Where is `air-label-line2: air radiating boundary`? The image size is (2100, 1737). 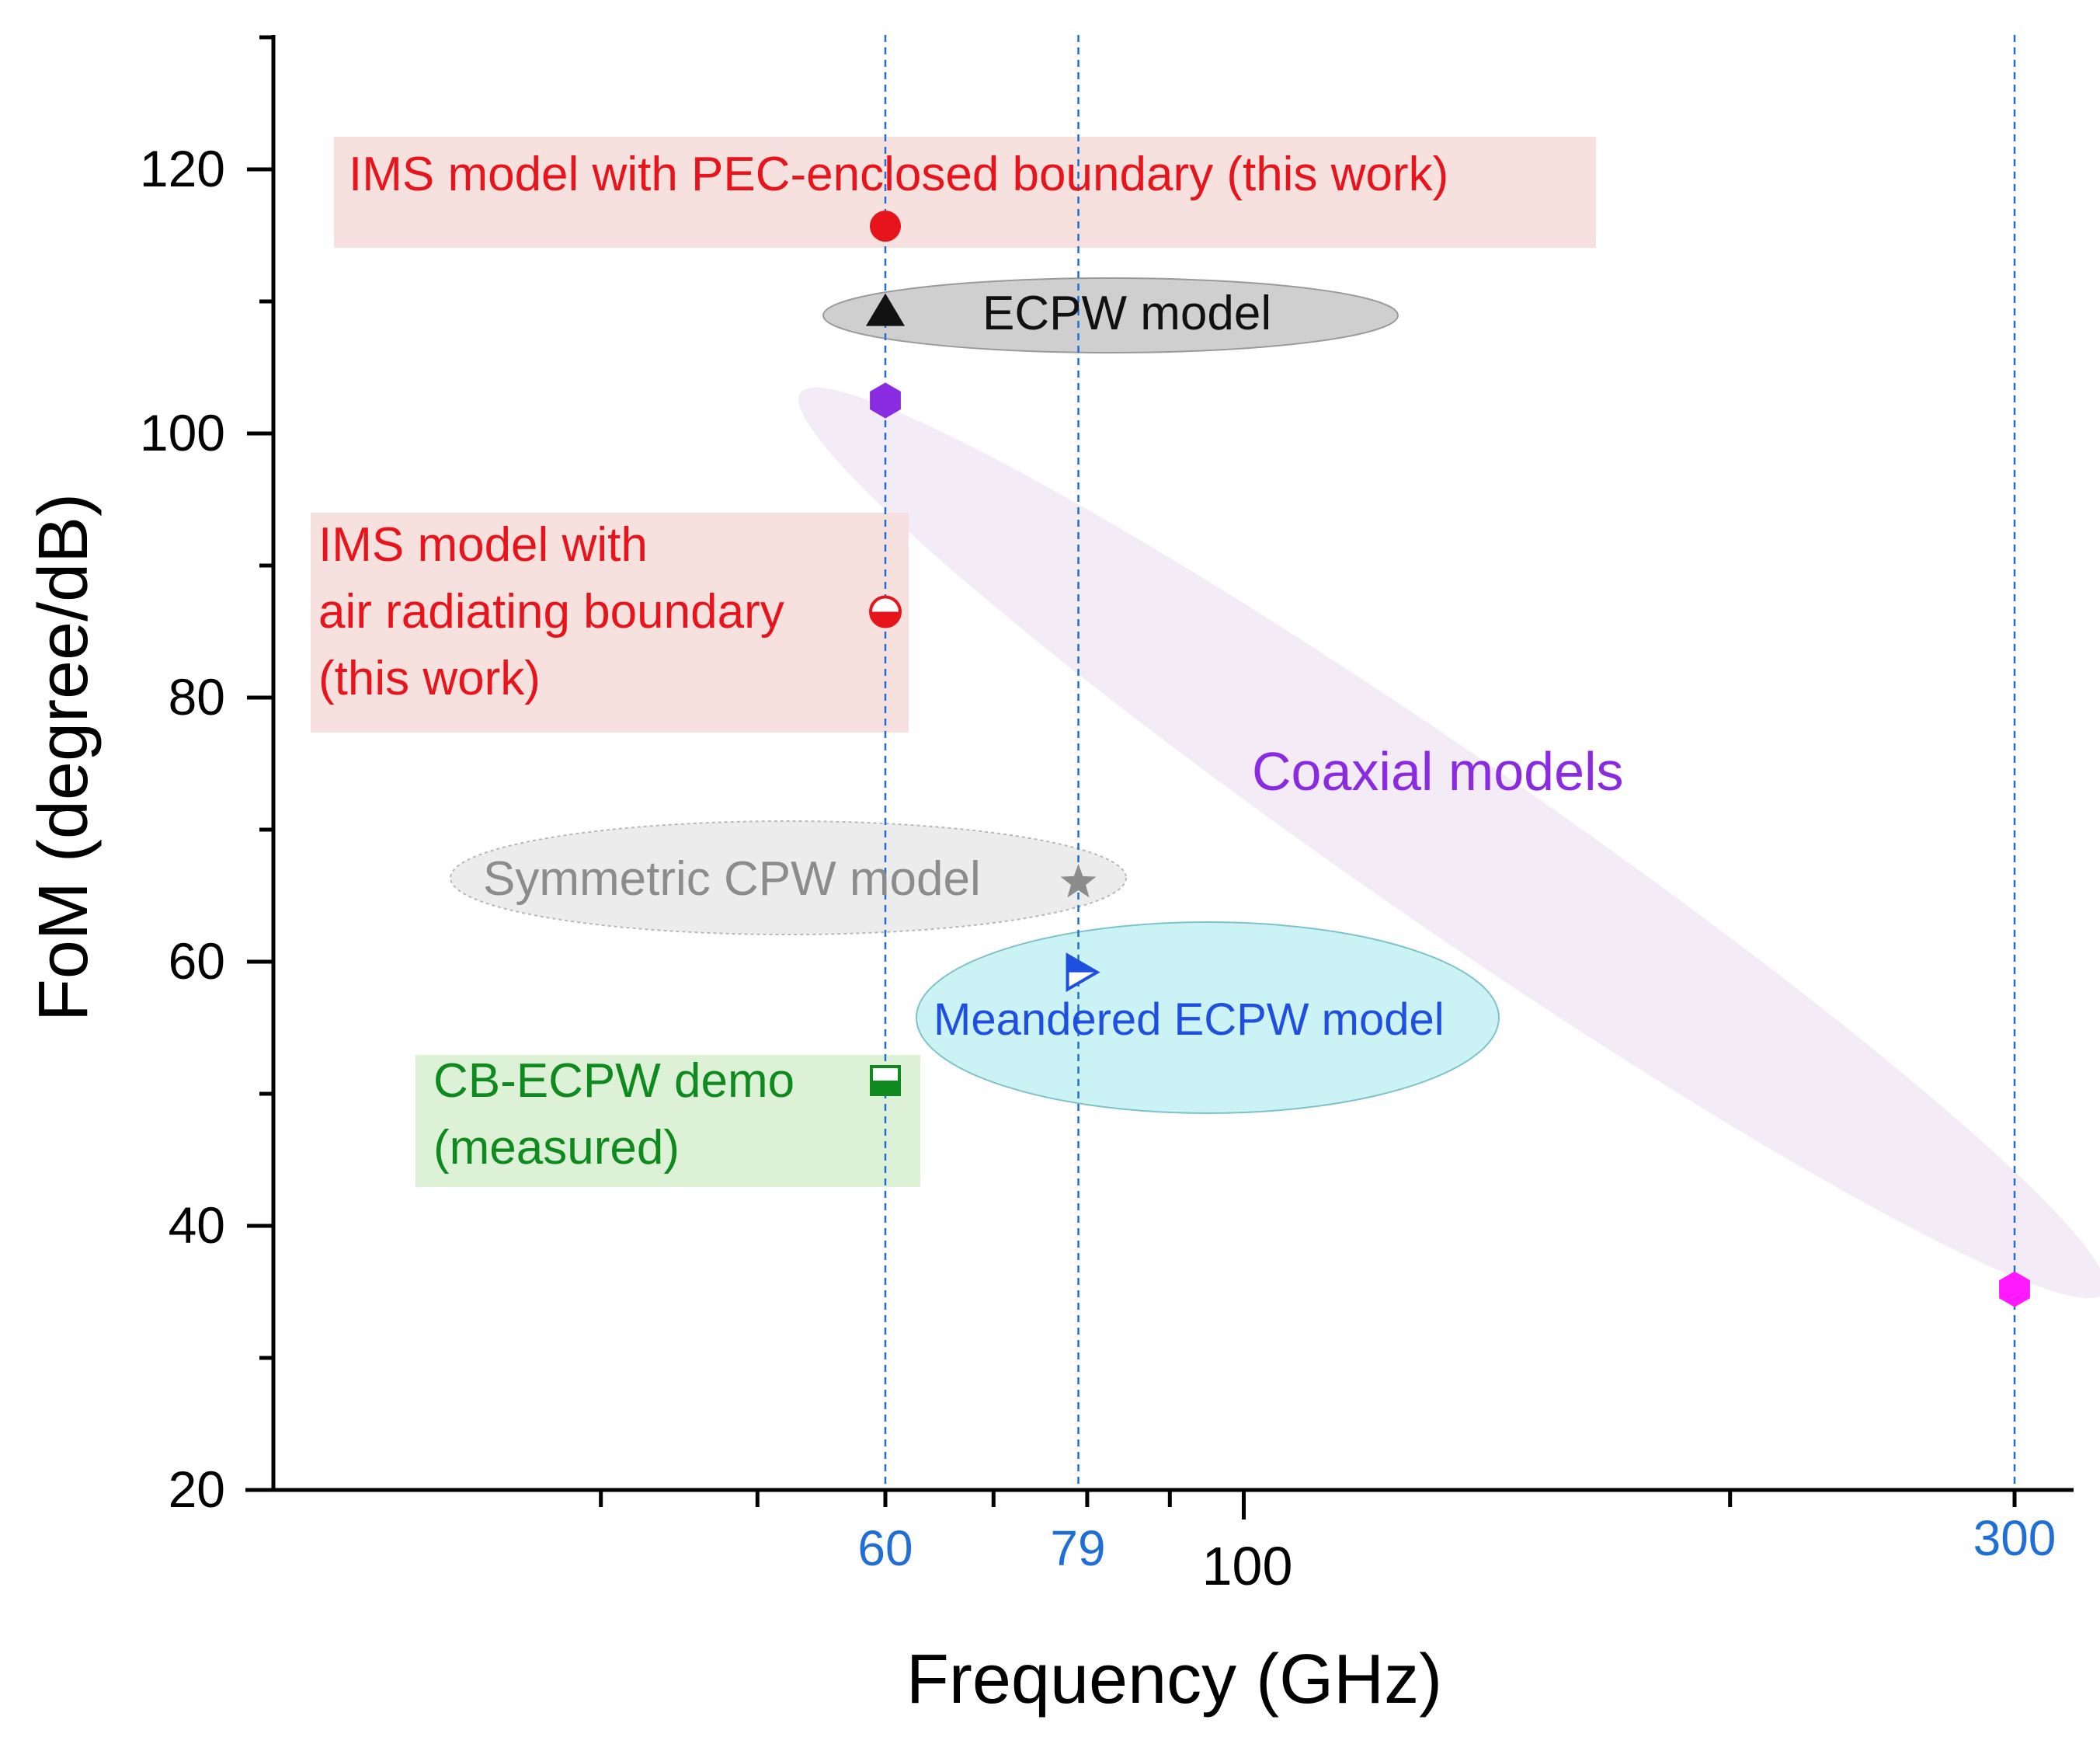 air-label-line2: air radiating boundary is located at coordinates (551, 612).